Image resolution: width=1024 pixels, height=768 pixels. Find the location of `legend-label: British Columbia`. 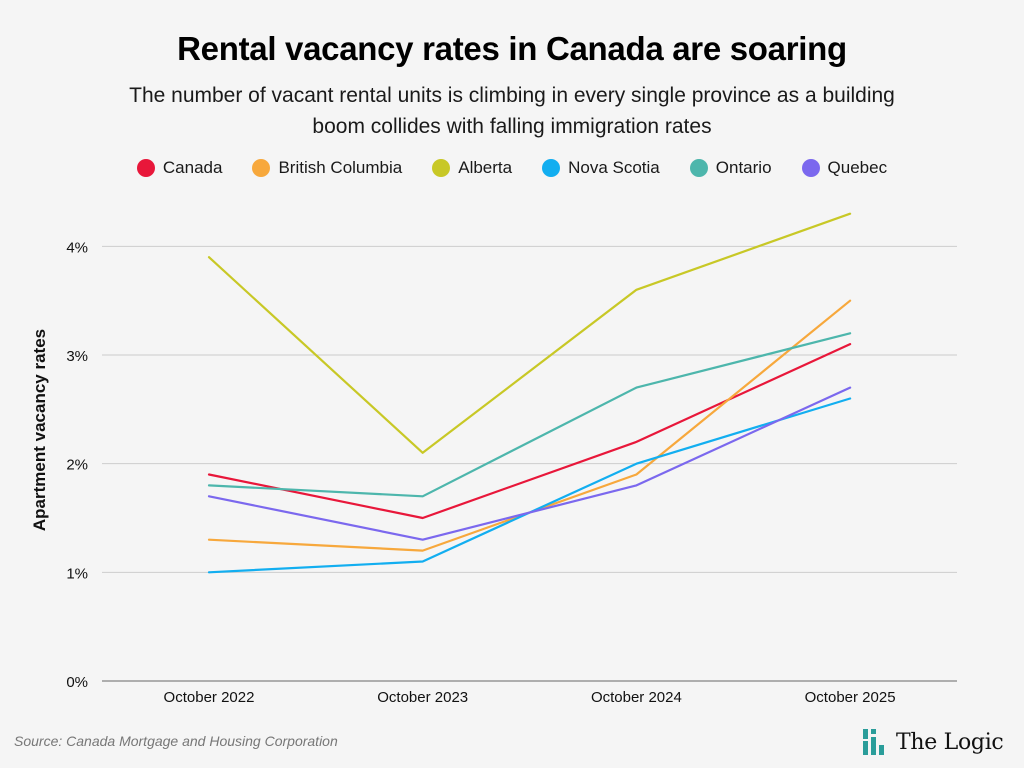

legend-label: British Columbia is located at coordinates (340, 167).